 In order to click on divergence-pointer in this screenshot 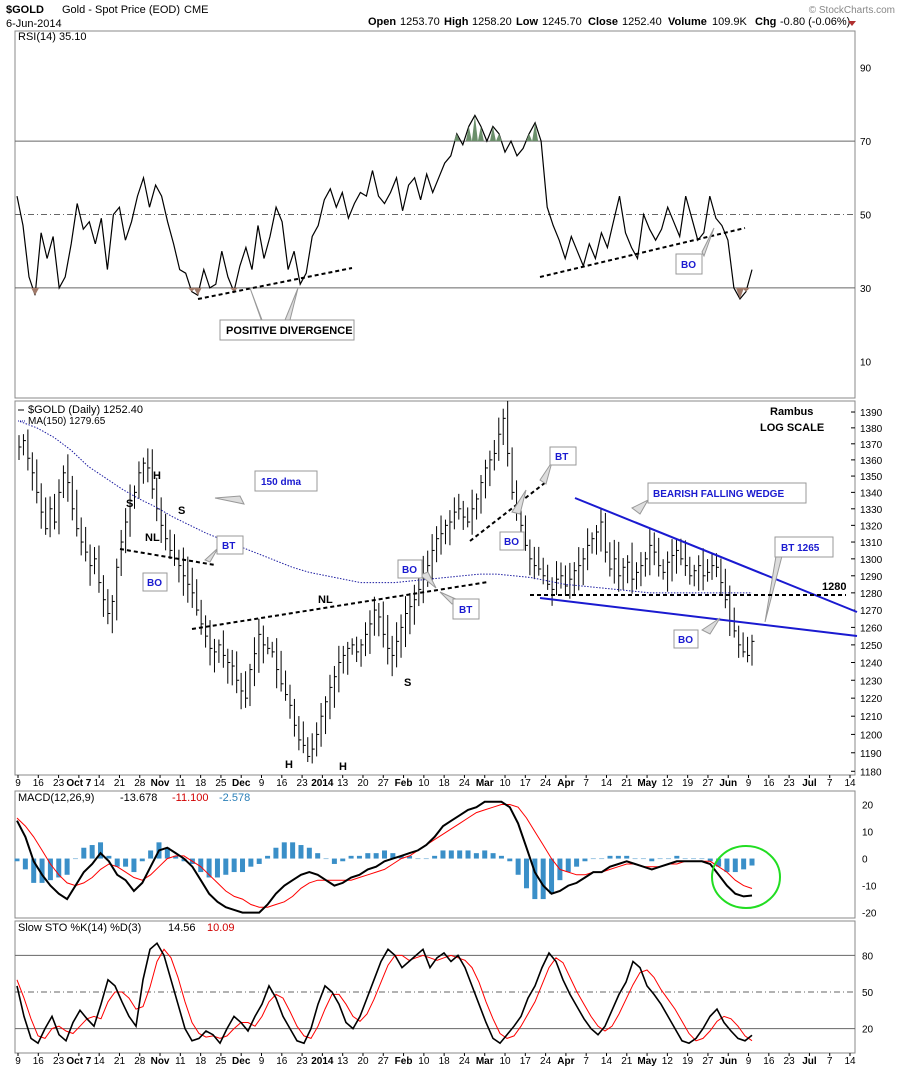, I will do `click(274, 305)`.